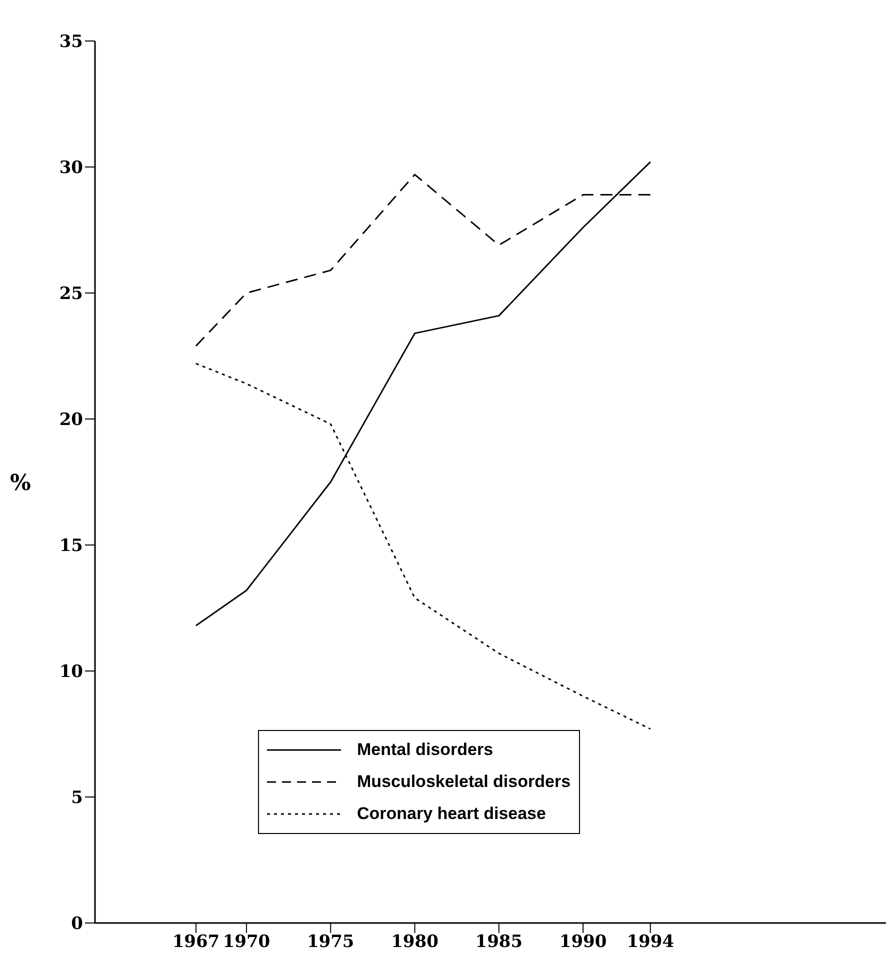  What do you see at coordinates (71, 546) in the screenshot?
I see `y-tick-label: 15` at bounding box center [71, 546].